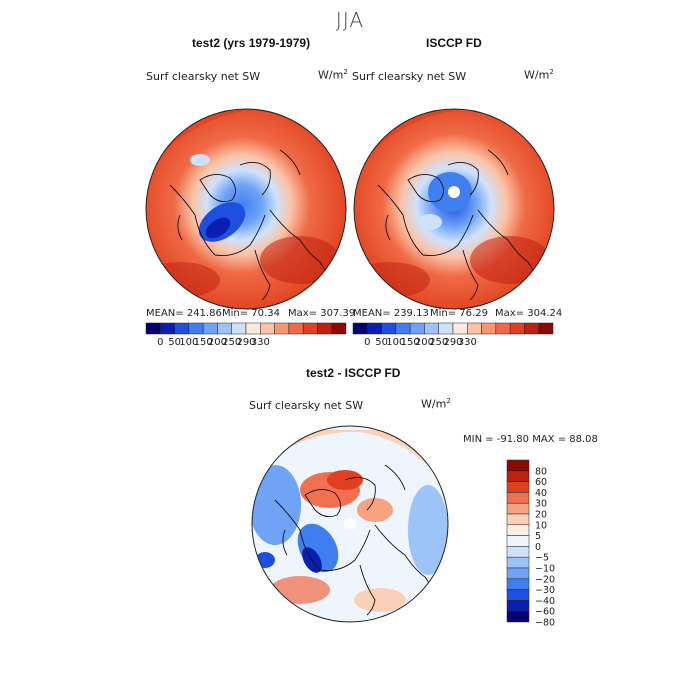  I want to click on colorbar3-tick-label: 0, so click(538, 547).